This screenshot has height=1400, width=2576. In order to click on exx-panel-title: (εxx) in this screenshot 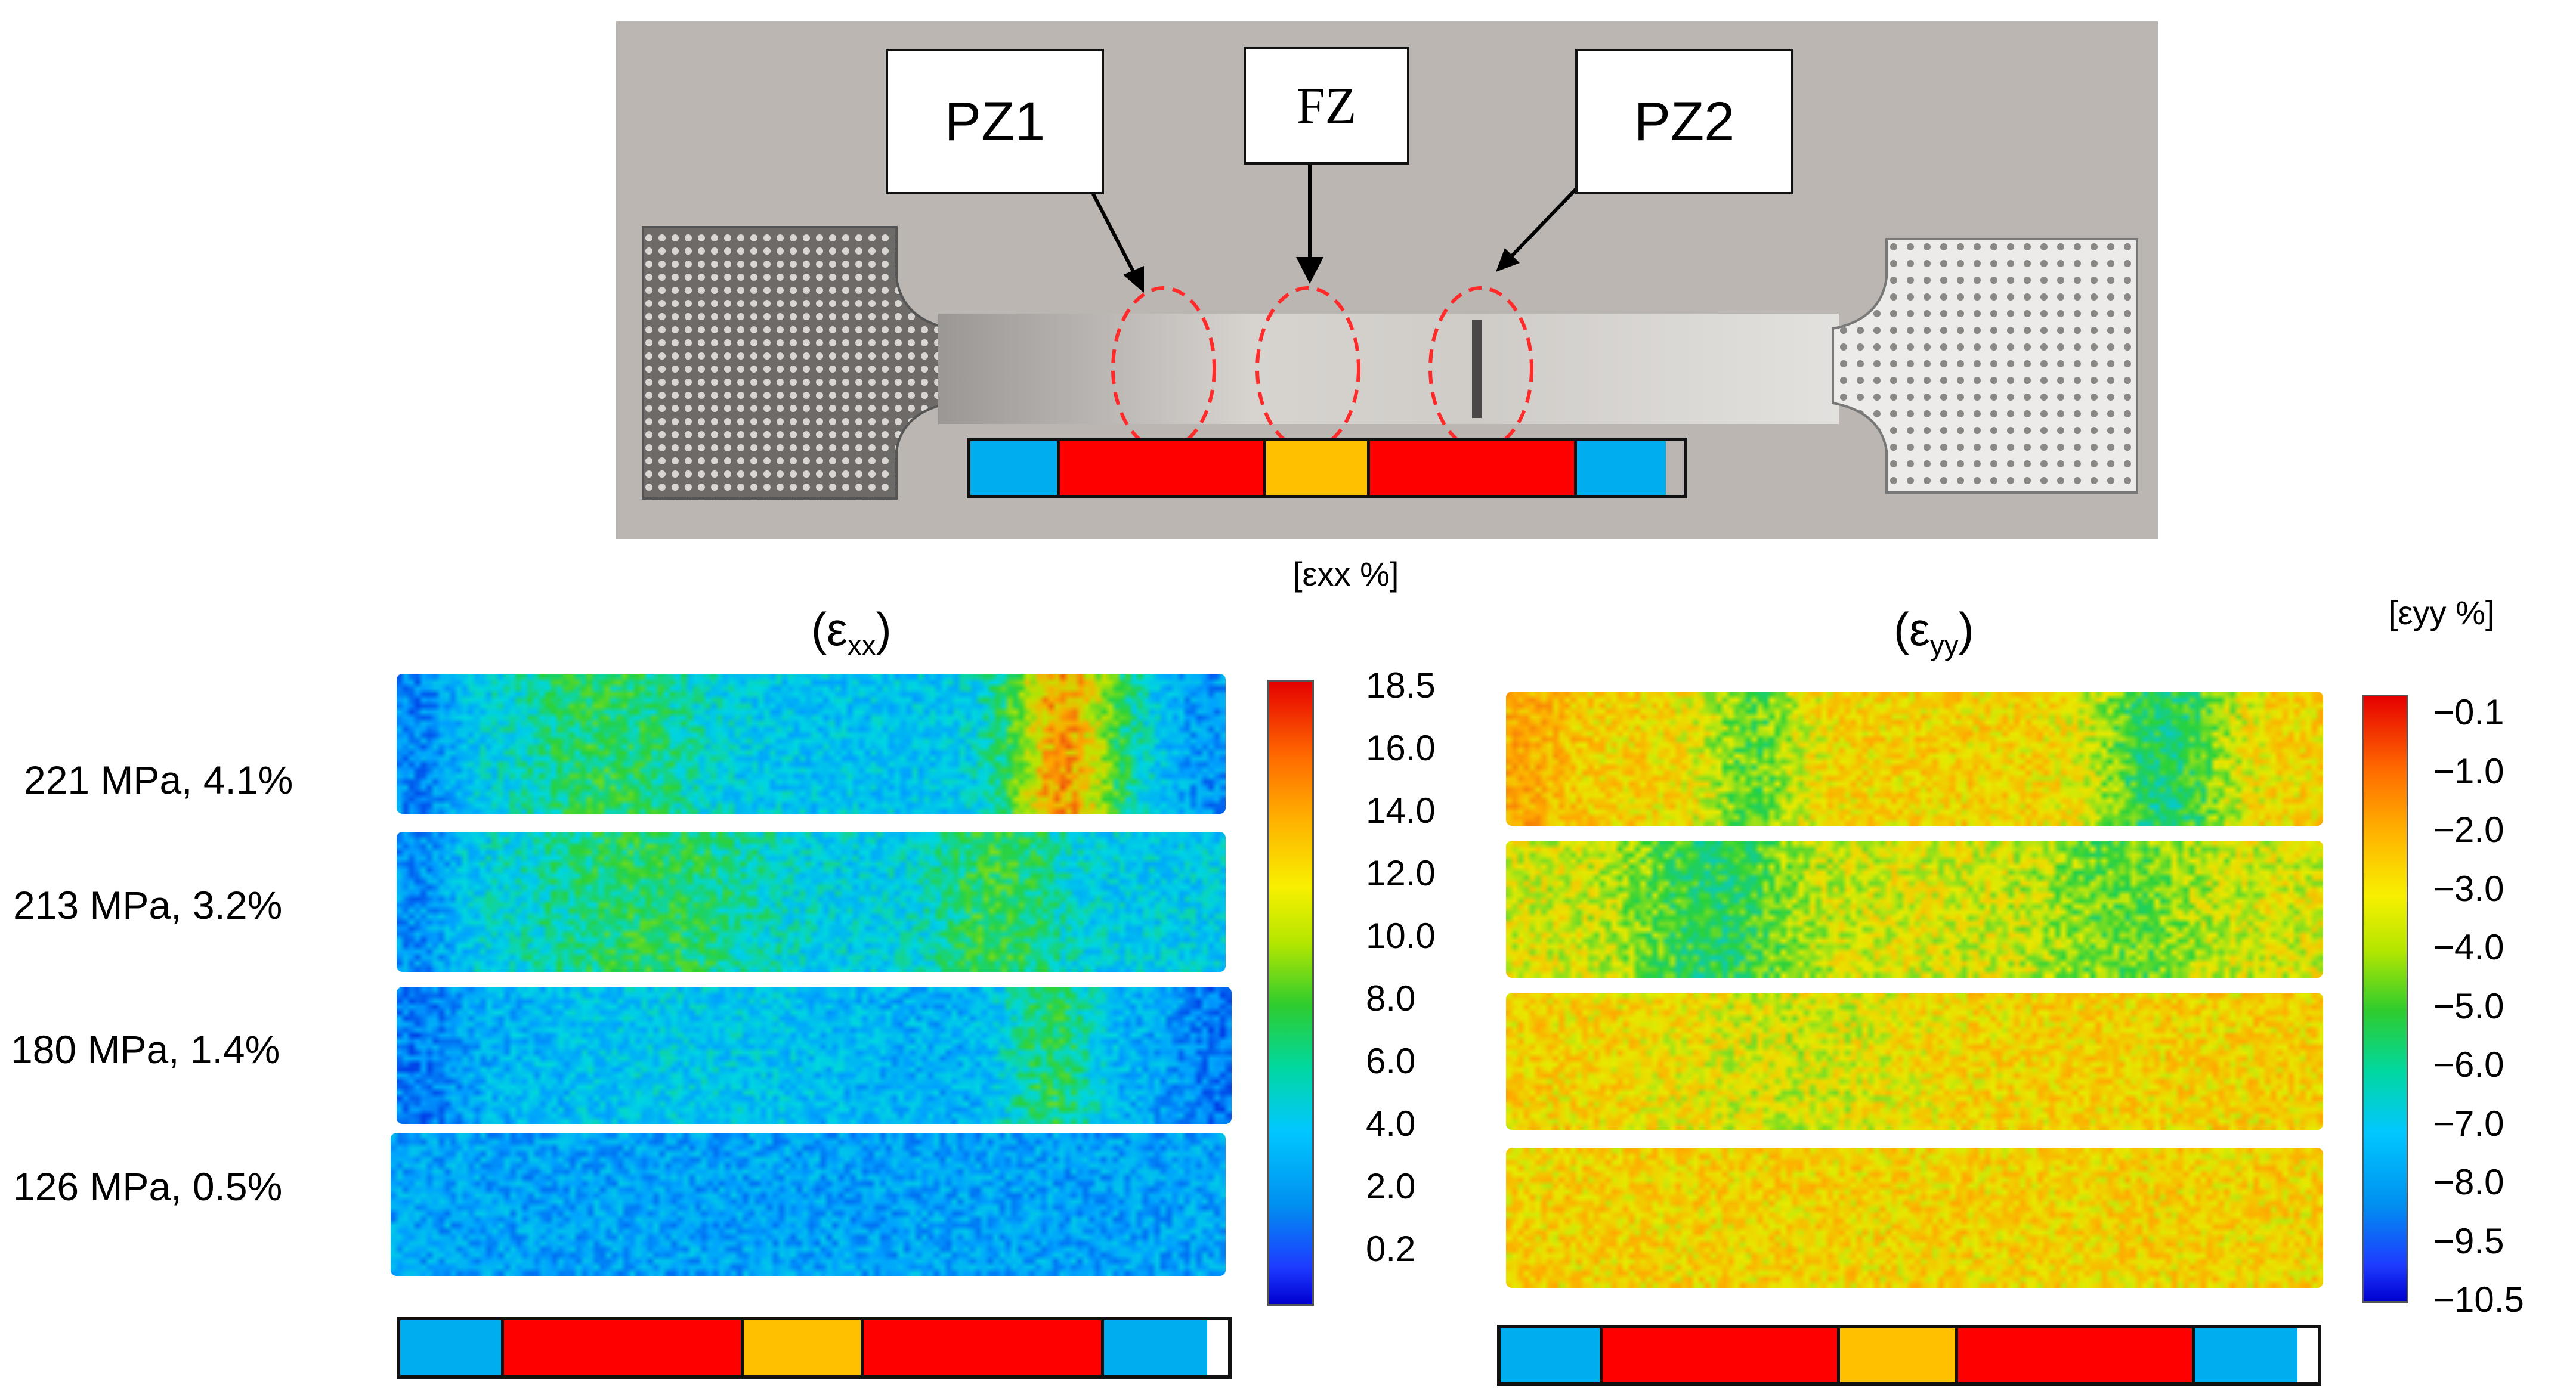, I will do `click(851, 632)`.